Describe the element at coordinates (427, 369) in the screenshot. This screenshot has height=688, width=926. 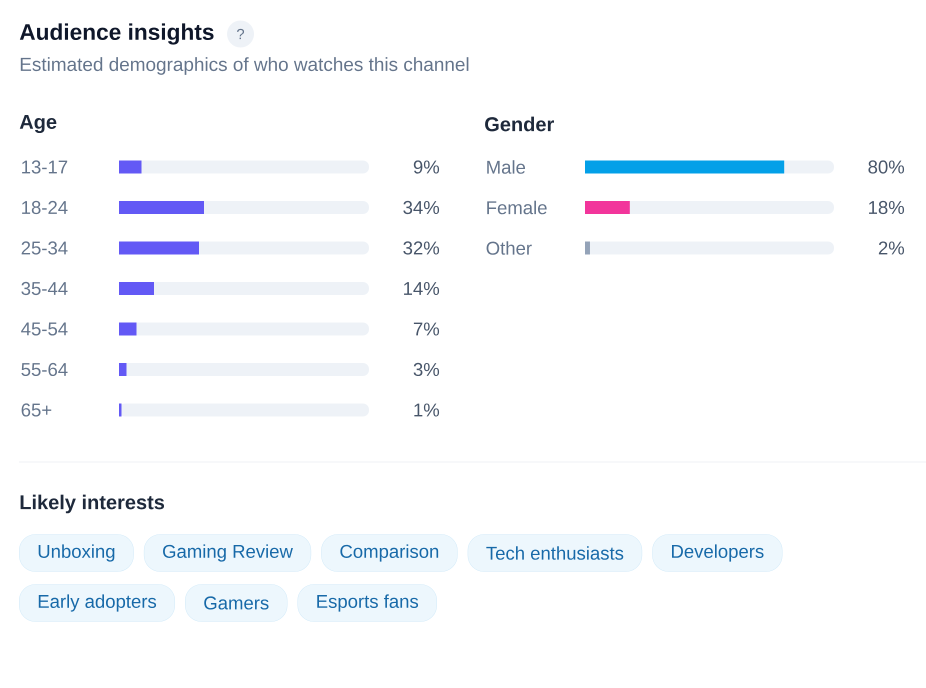
I see `data-label: 3%` at that location.